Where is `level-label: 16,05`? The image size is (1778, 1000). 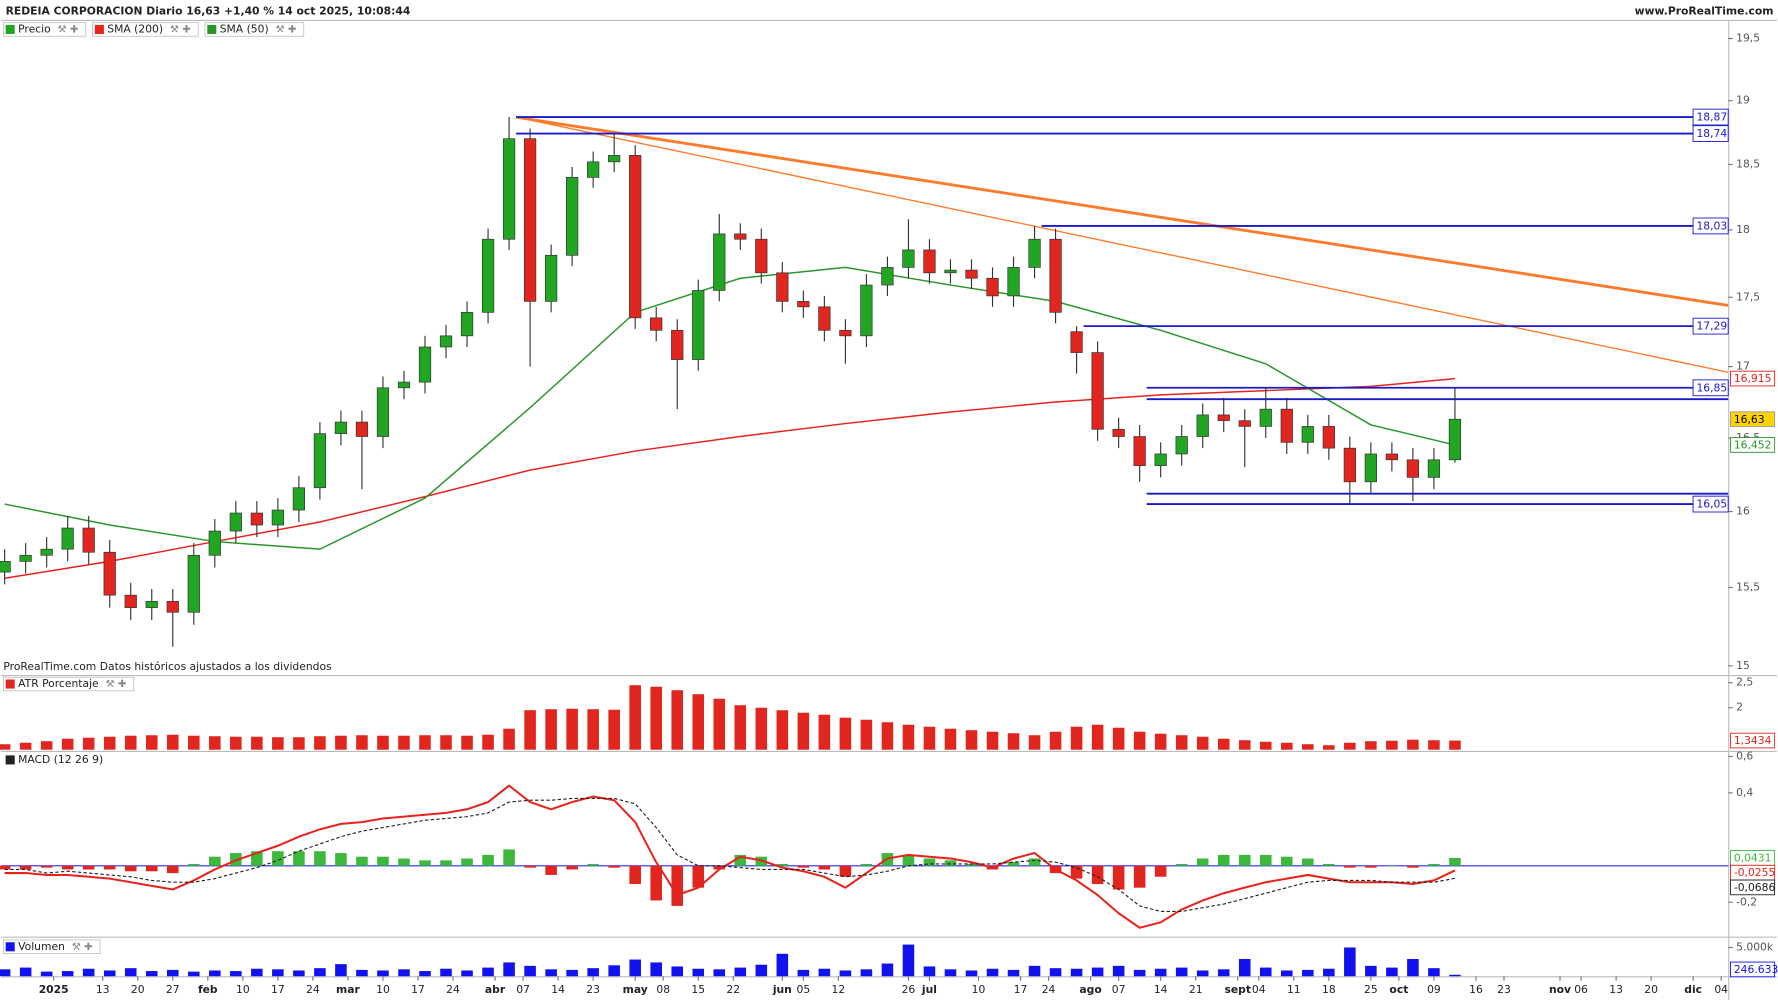
level-label: 16,05 is located at coordinates (1711, 504).